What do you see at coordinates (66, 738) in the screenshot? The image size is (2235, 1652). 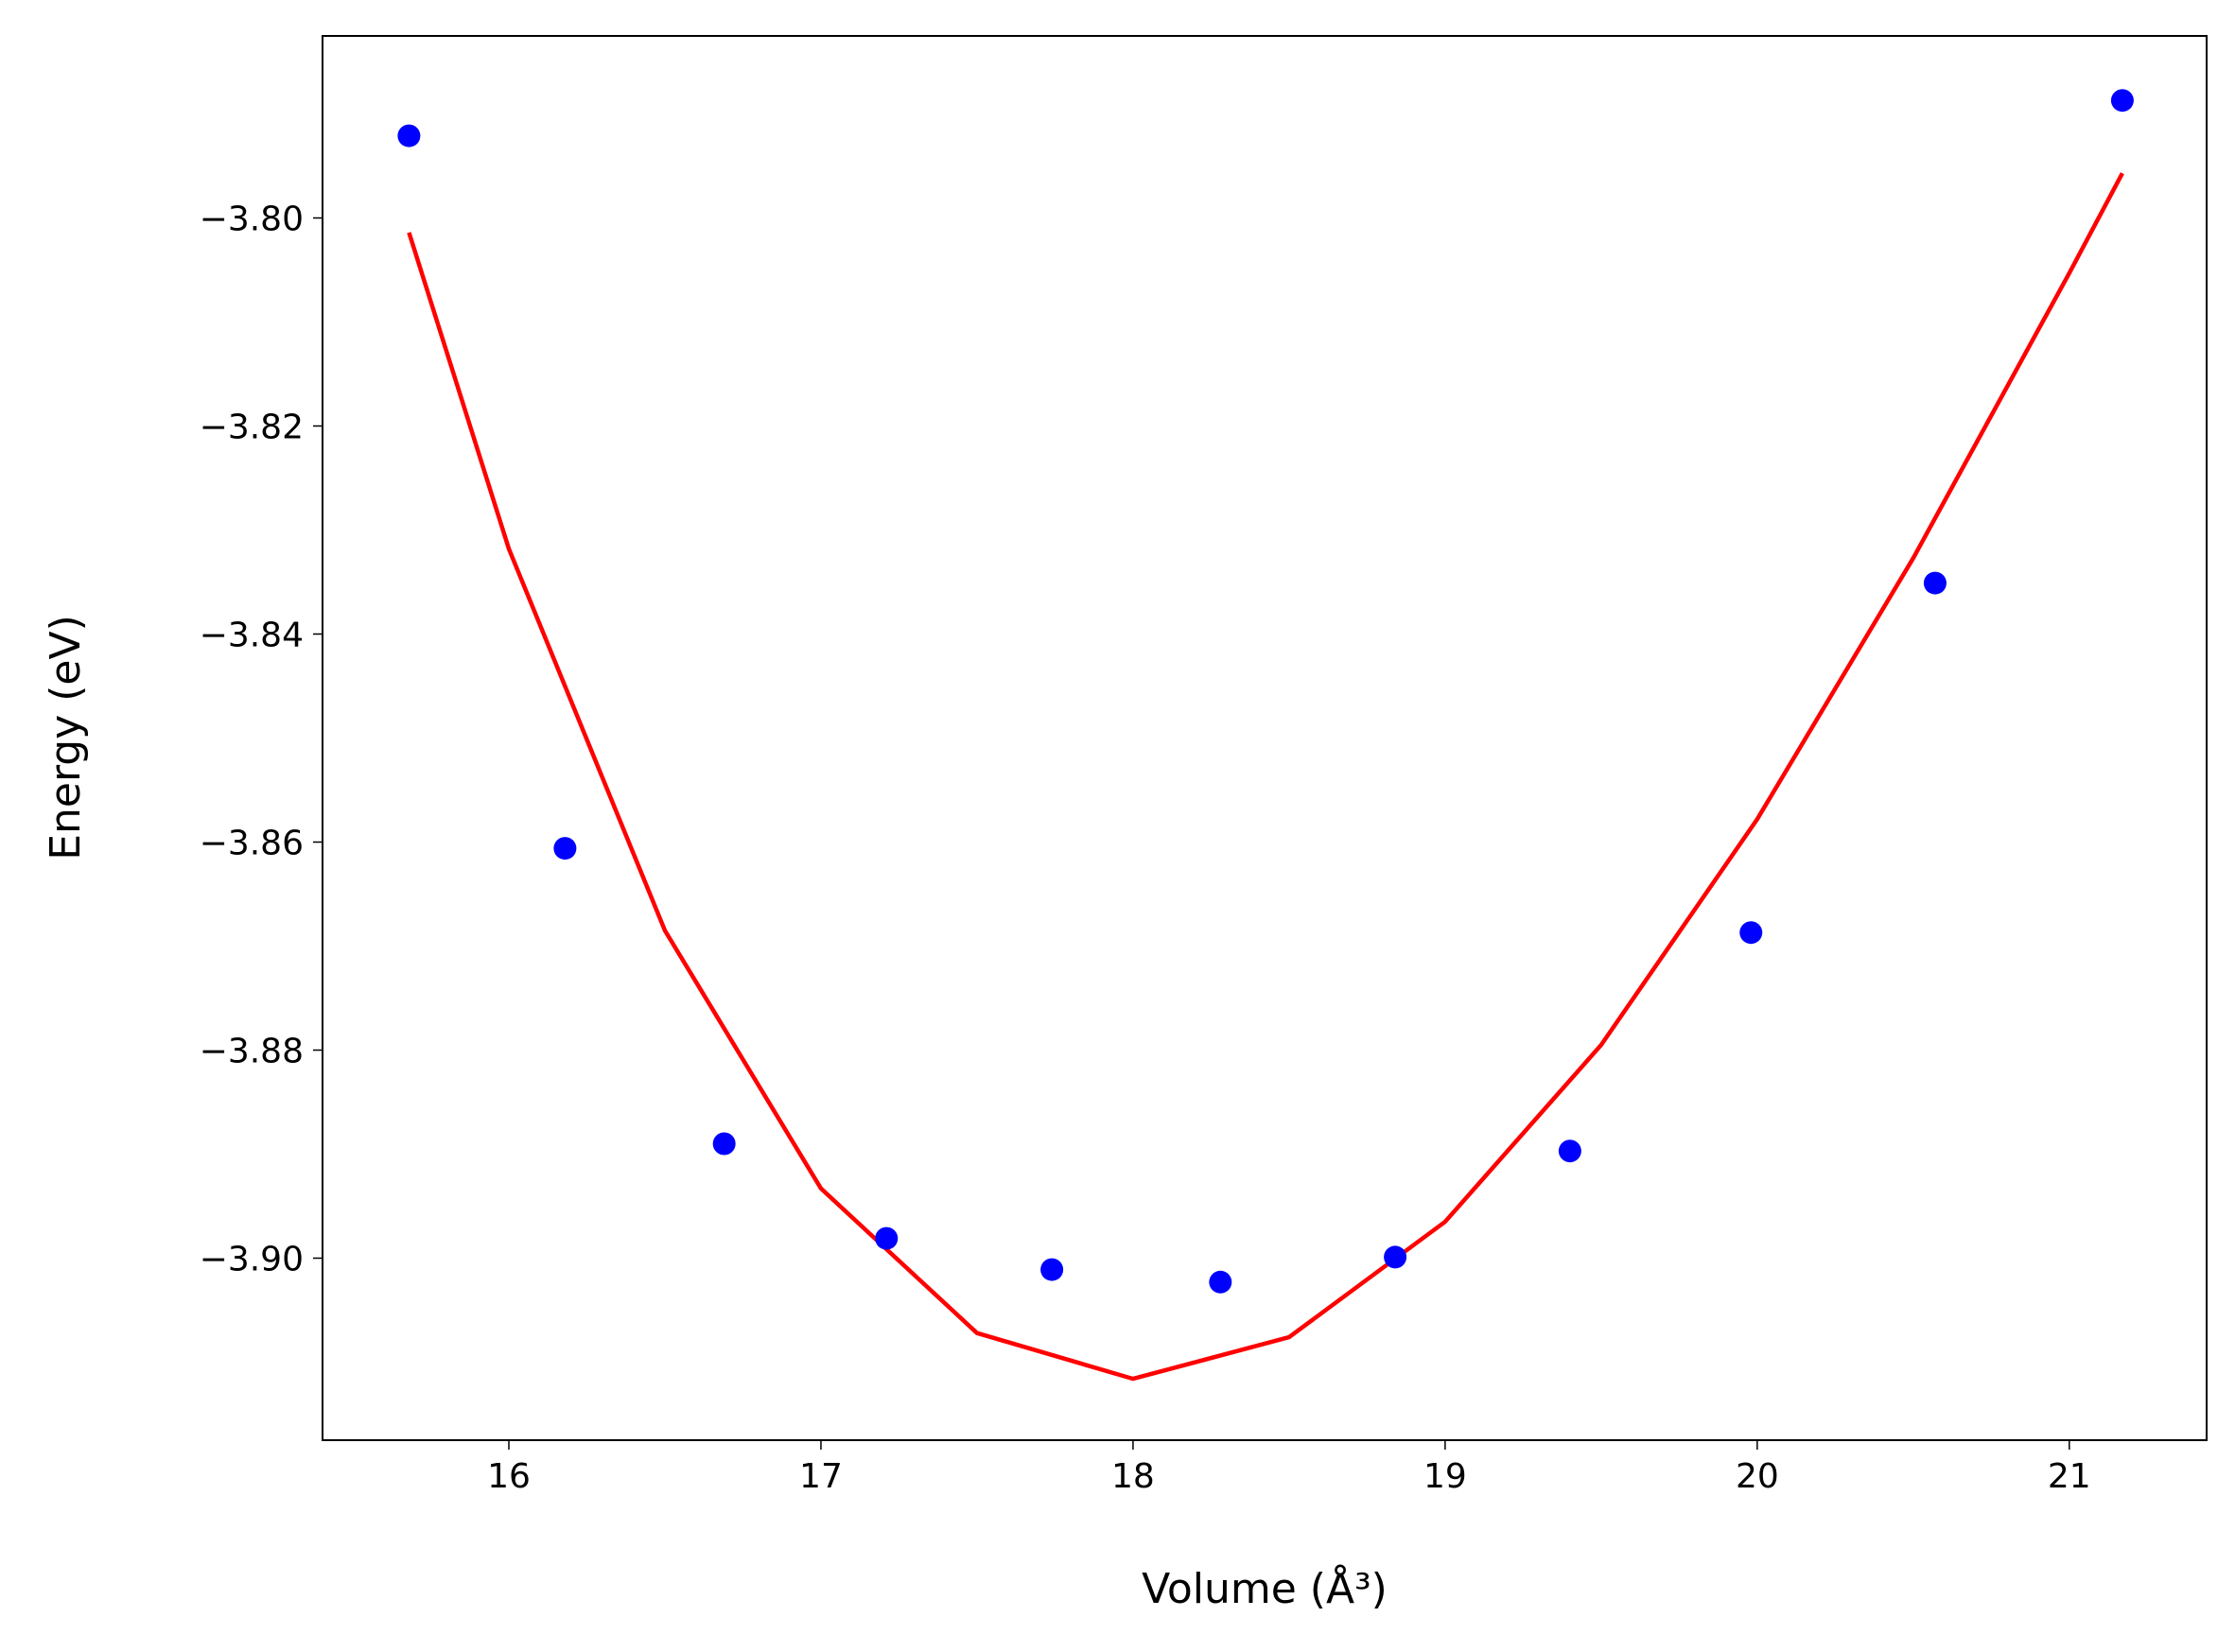 I see `y-axis-label: Energy (eV)` at bounding box center [66, 738].